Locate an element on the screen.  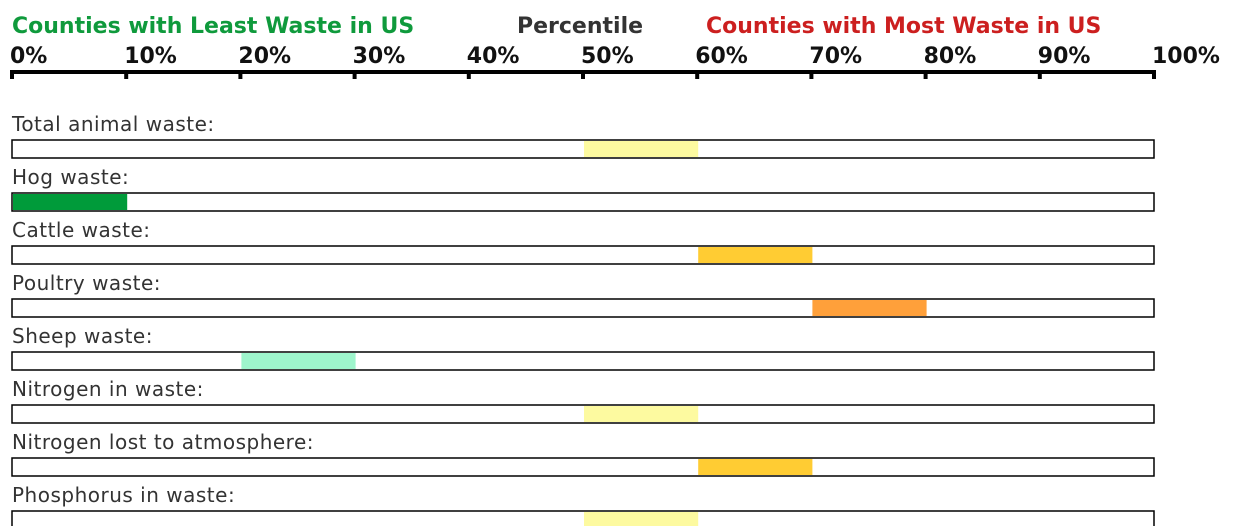
x-tick-label: 100% is located at coordinates (1186, 56).